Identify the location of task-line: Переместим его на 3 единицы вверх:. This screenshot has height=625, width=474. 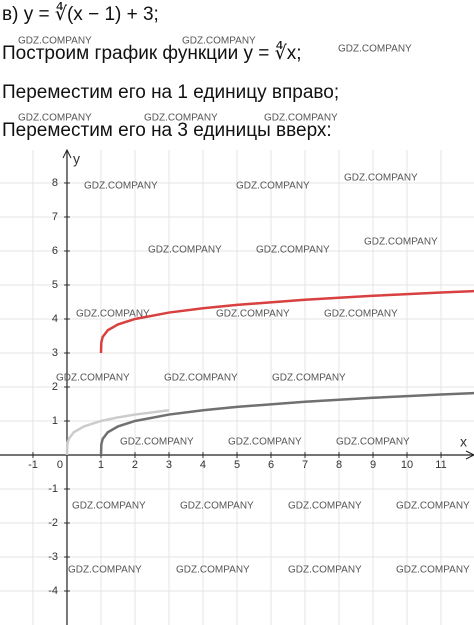
(167, 130).